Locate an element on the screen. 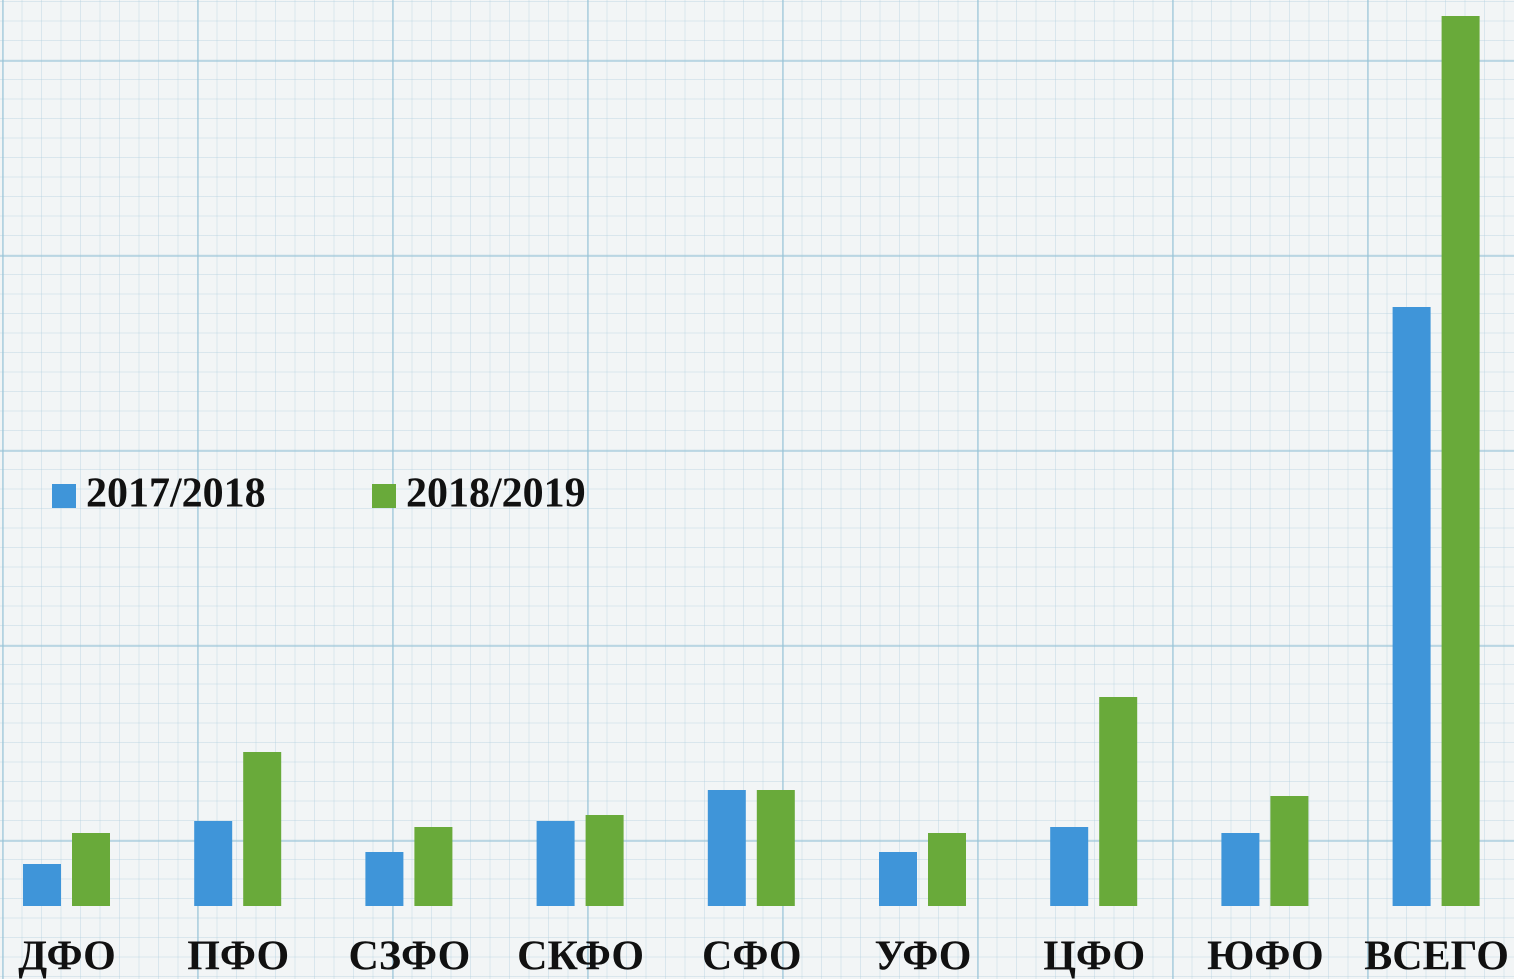 The width and height of the screenshot is (1514, 979). x-tick-label: ДФО is located at coordinates (67, 956).